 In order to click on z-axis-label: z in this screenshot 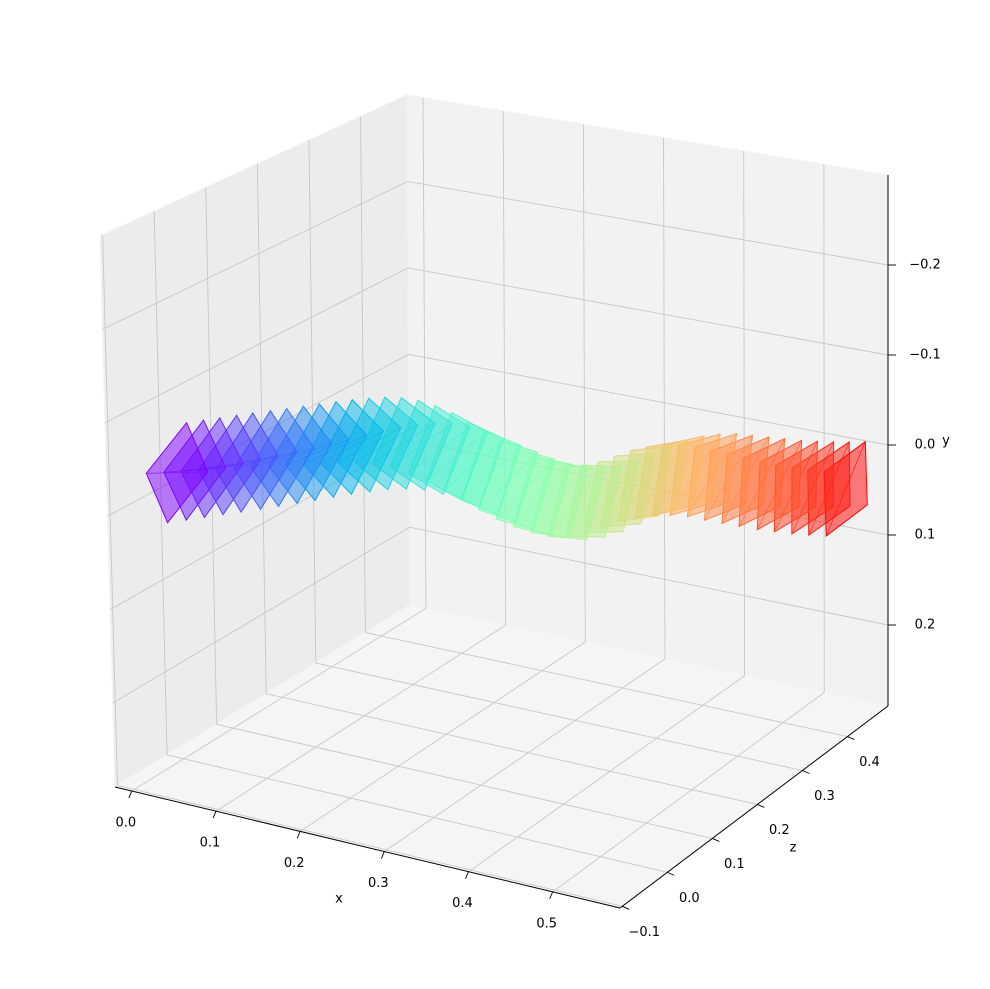, I will do `click(793, 848)`.